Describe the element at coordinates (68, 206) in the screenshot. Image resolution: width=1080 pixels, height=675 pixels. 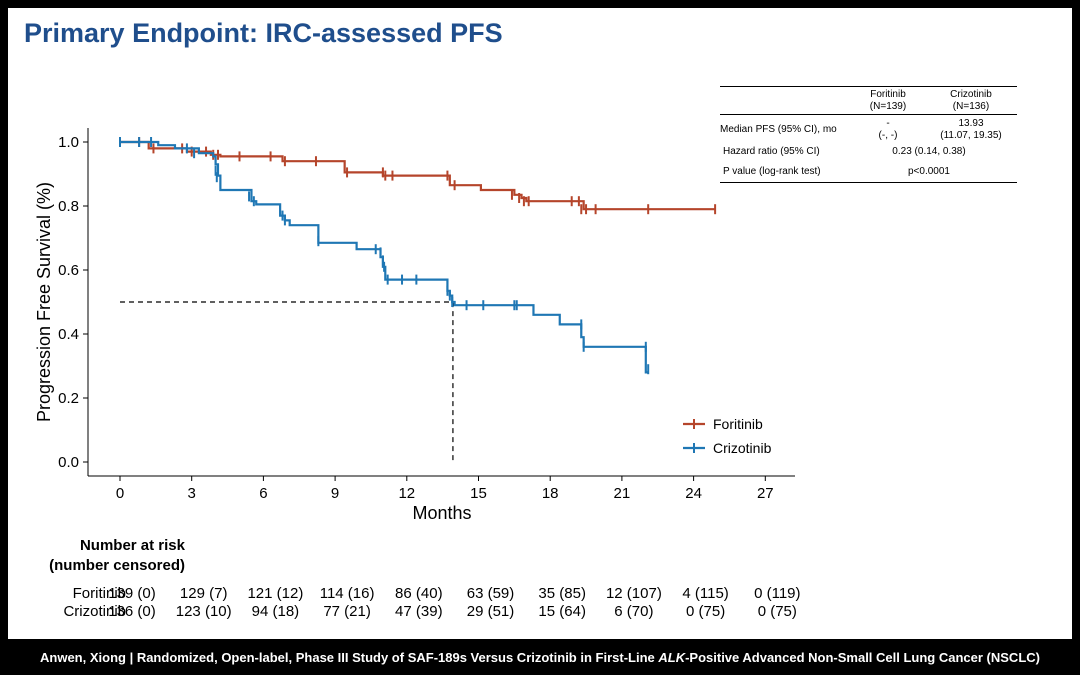
I see `y-tick-label: 0.8` at that location.